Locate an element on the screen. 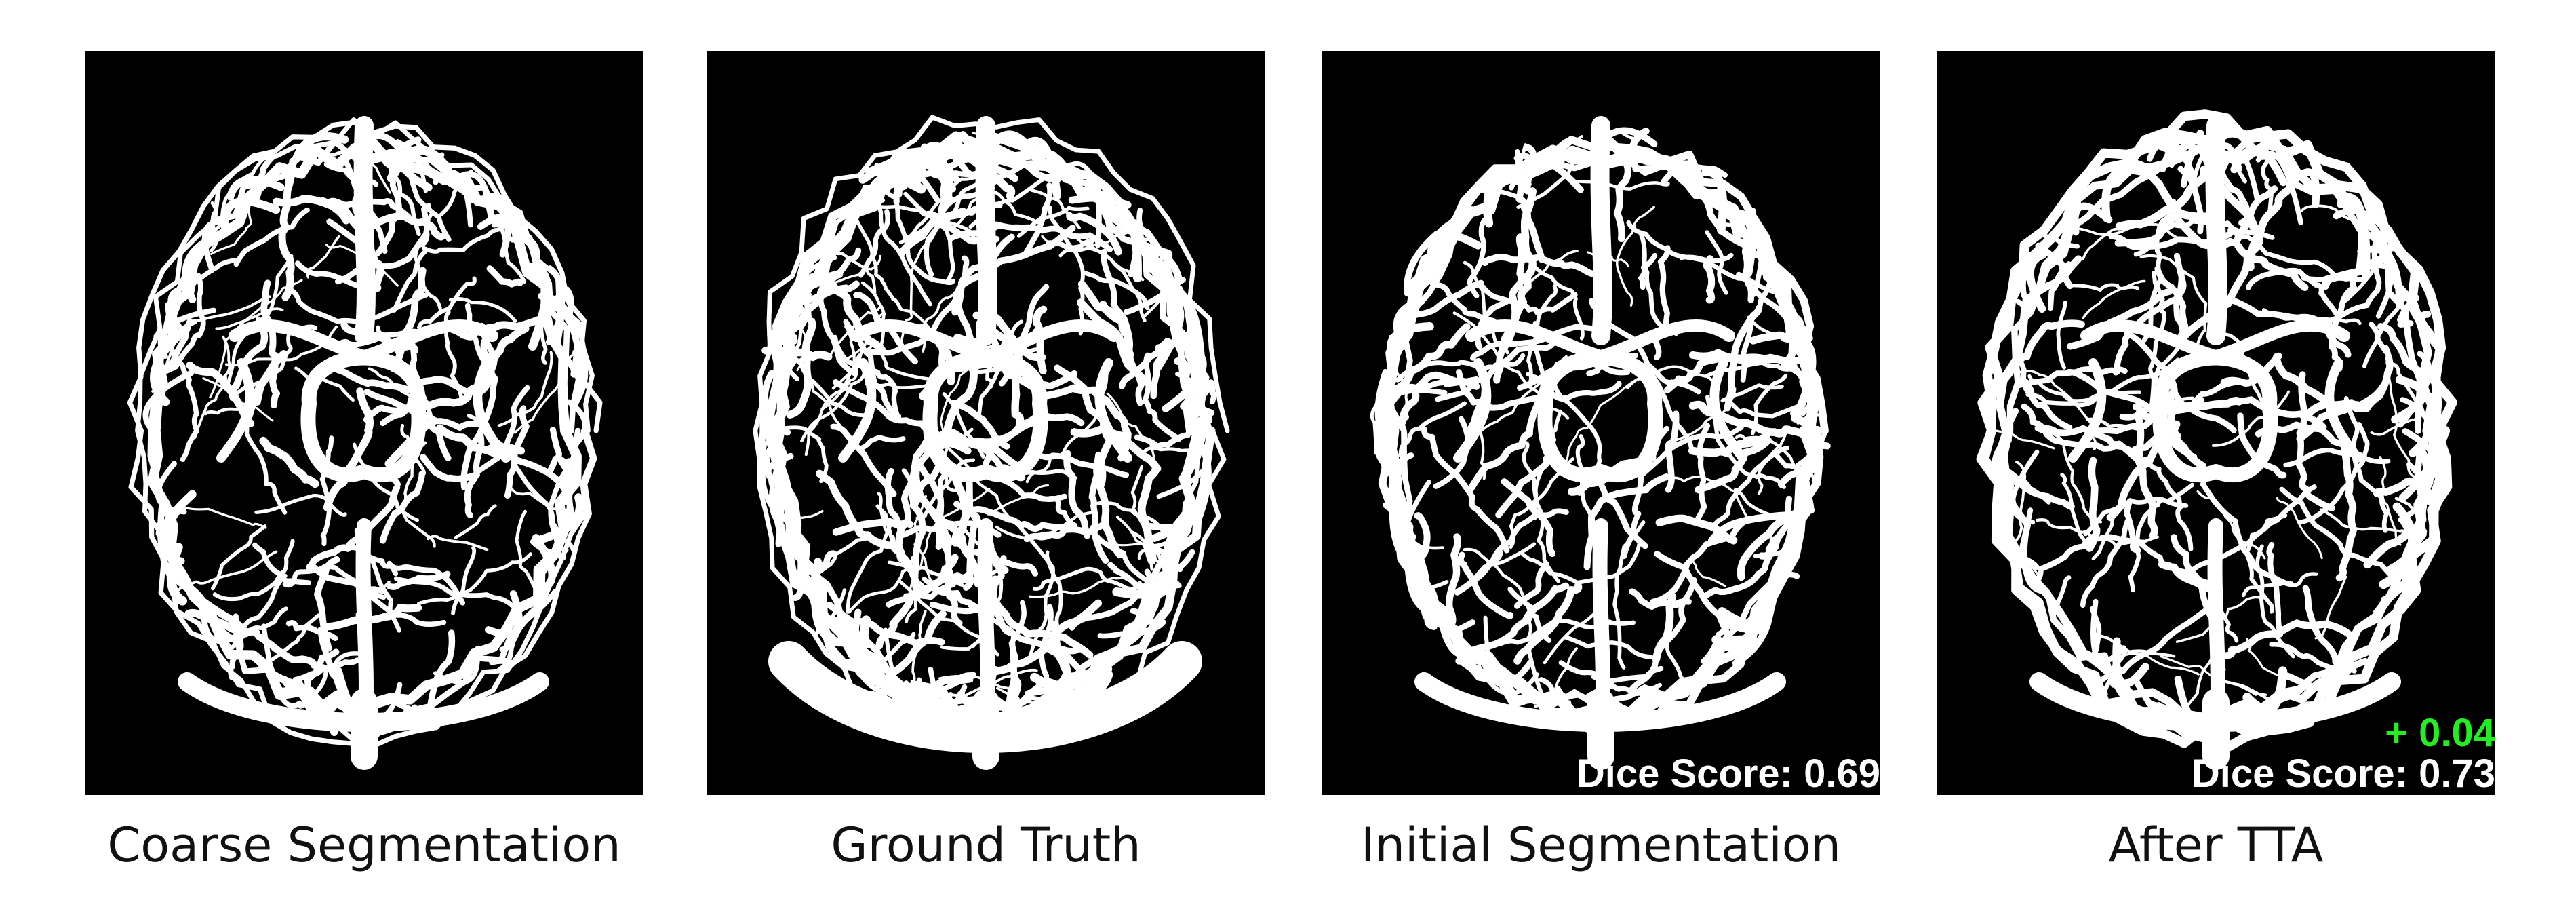 The image size is (2576, 911). caption-coarse-segmentation: Coarse Segmentation is located at coordinates (364, 845).